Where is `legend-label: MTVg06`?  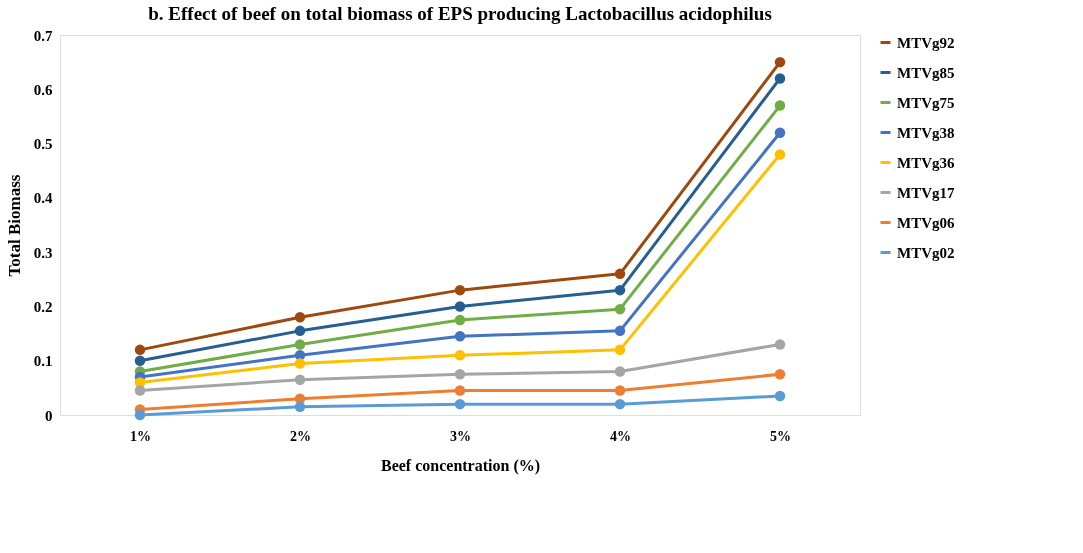
legend-label: MTVg06 is located at coordinates (926, 222).